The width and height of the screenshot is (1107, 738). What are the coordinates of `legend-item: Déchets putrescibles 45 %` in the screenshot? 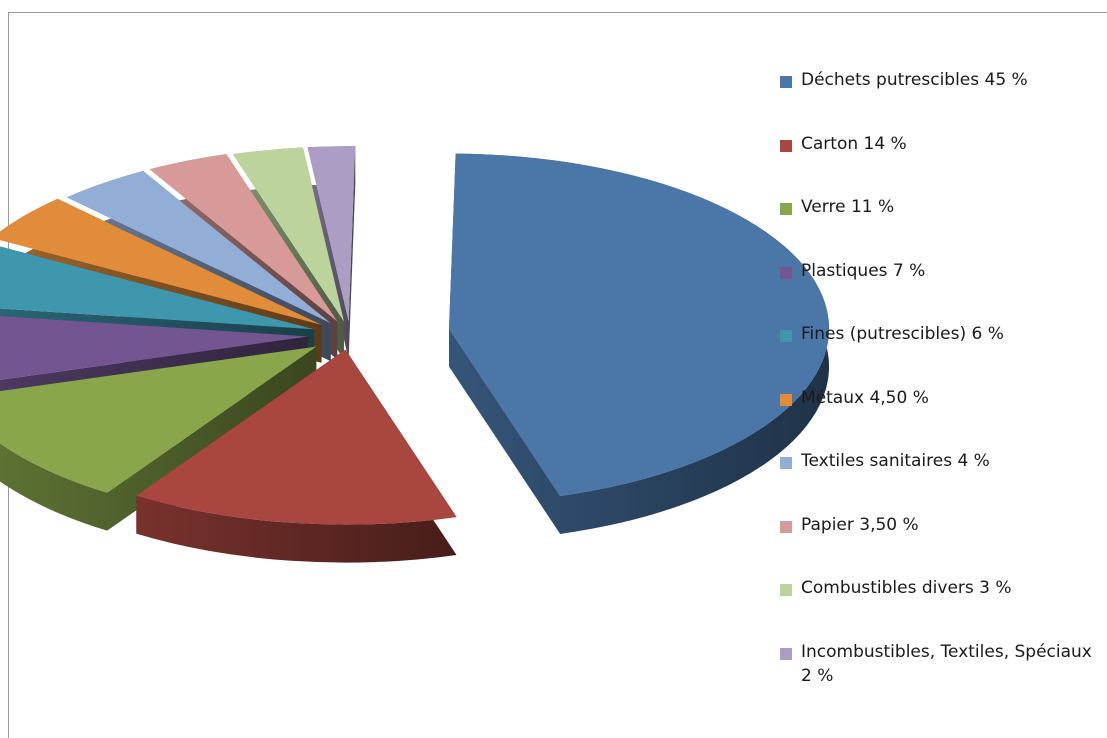 It's located at (940, 100).